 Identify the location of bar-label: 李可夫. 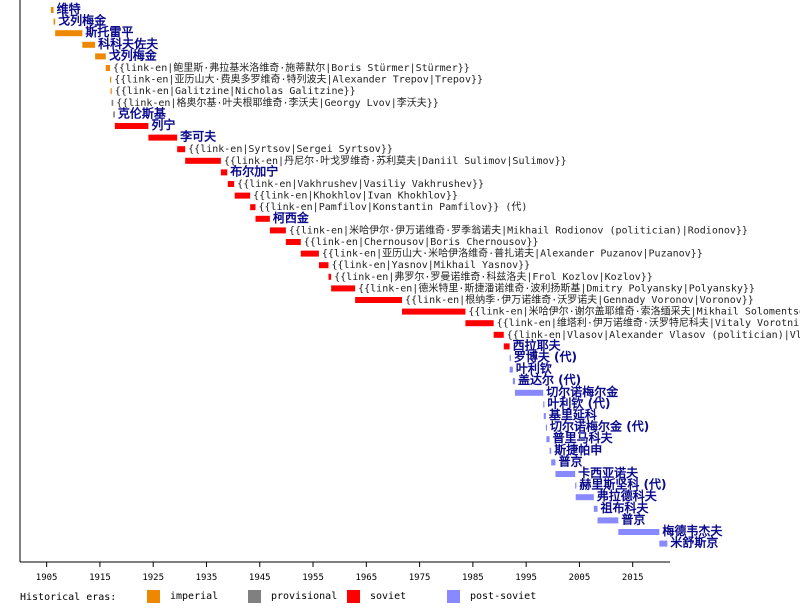
(198, 136).